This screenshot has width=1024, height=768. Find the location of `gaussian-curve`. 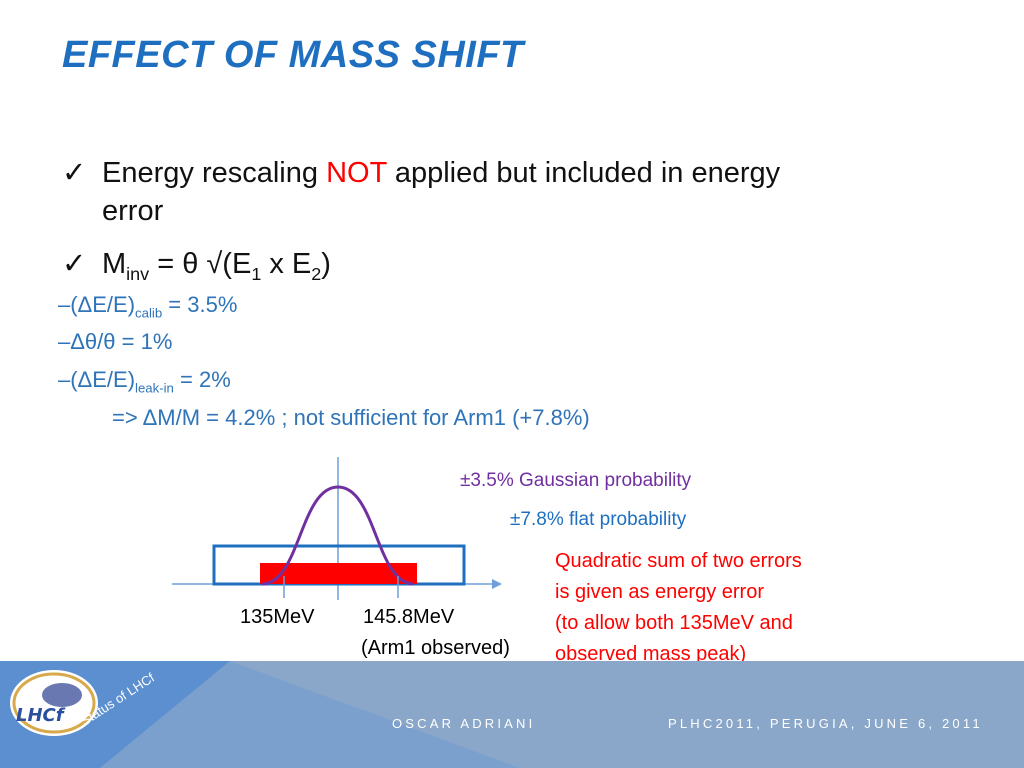

gaussian-curve is located at coordinates (338, 535).